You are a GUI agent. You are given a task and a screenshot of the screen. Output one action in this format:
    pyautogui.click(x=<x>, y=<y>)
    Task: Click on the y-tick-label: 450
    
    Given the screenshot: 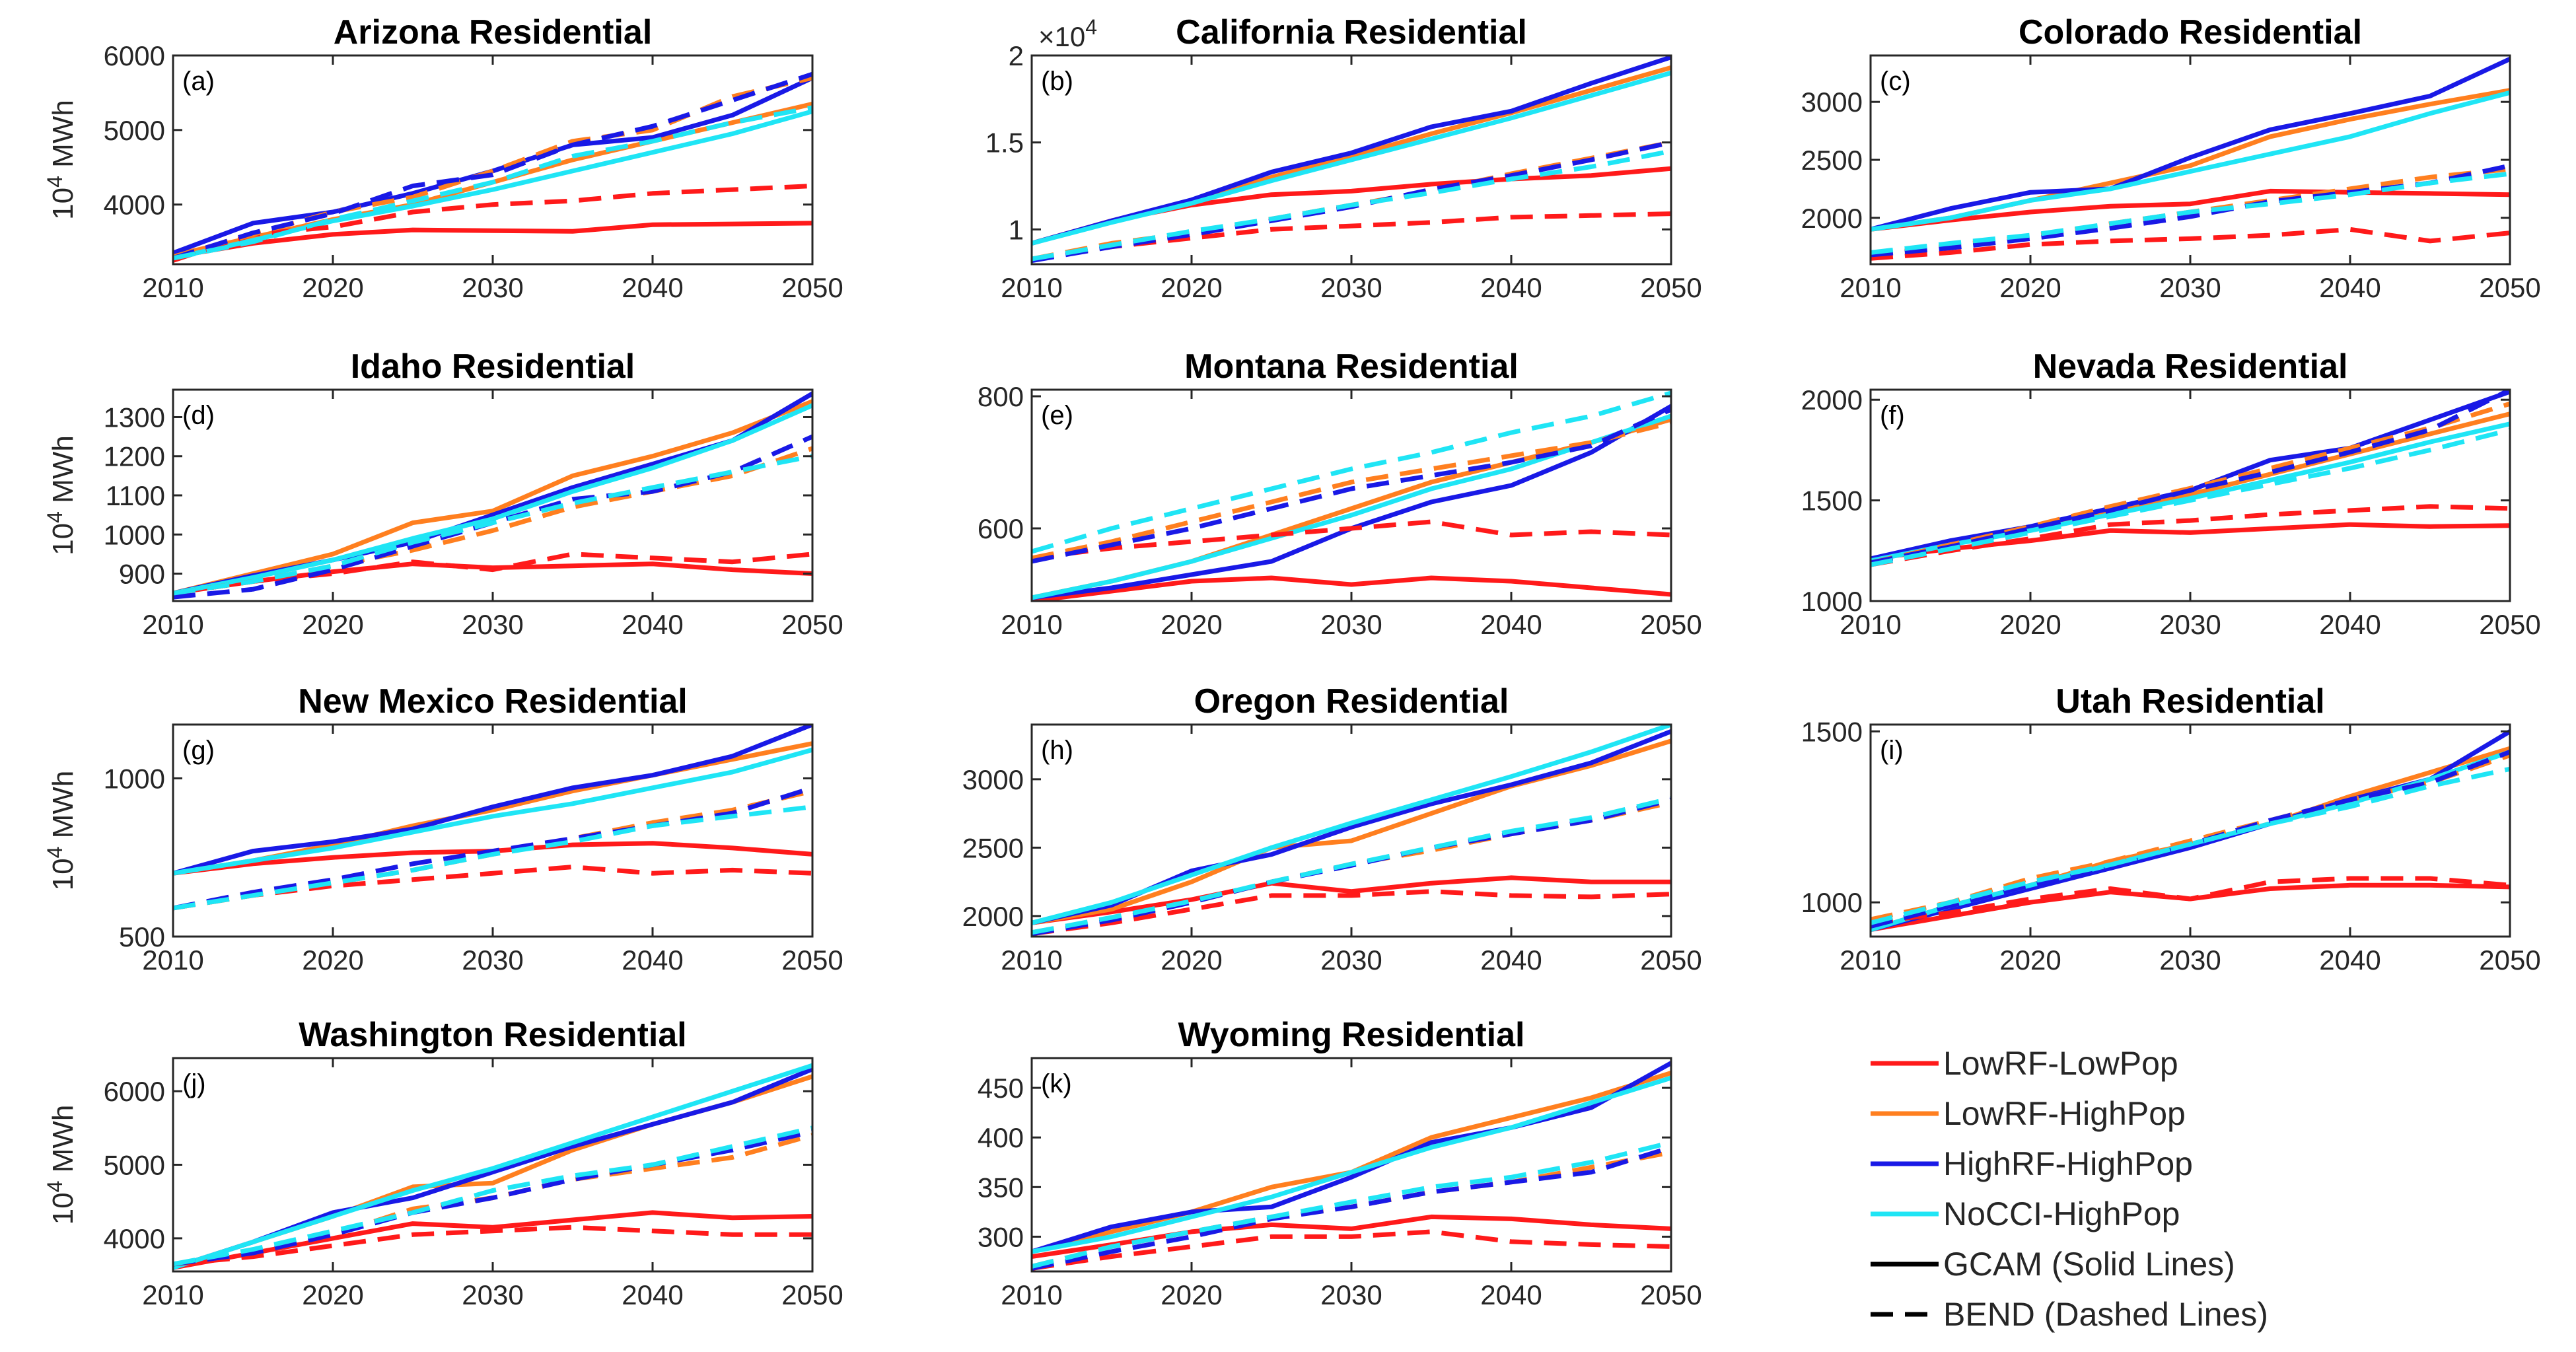 What is the action you would take?
    pyautogui.click(x=1001, y=1088)
    